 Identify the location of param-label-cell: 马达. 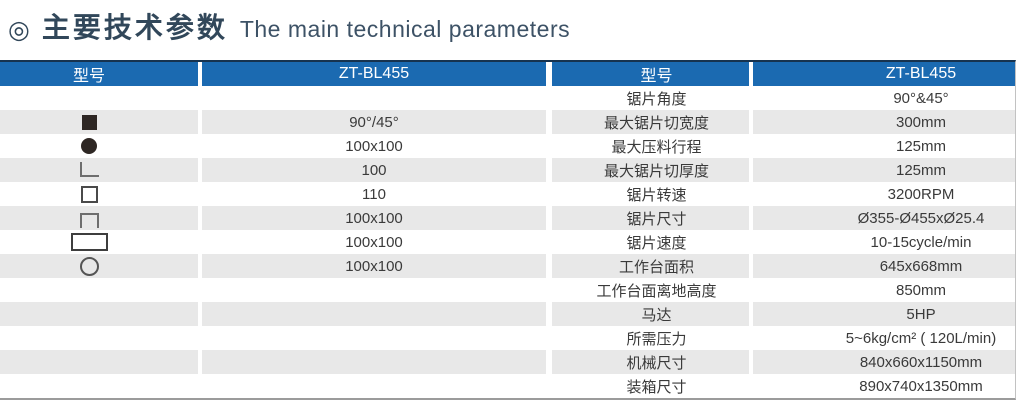
(650, 314).